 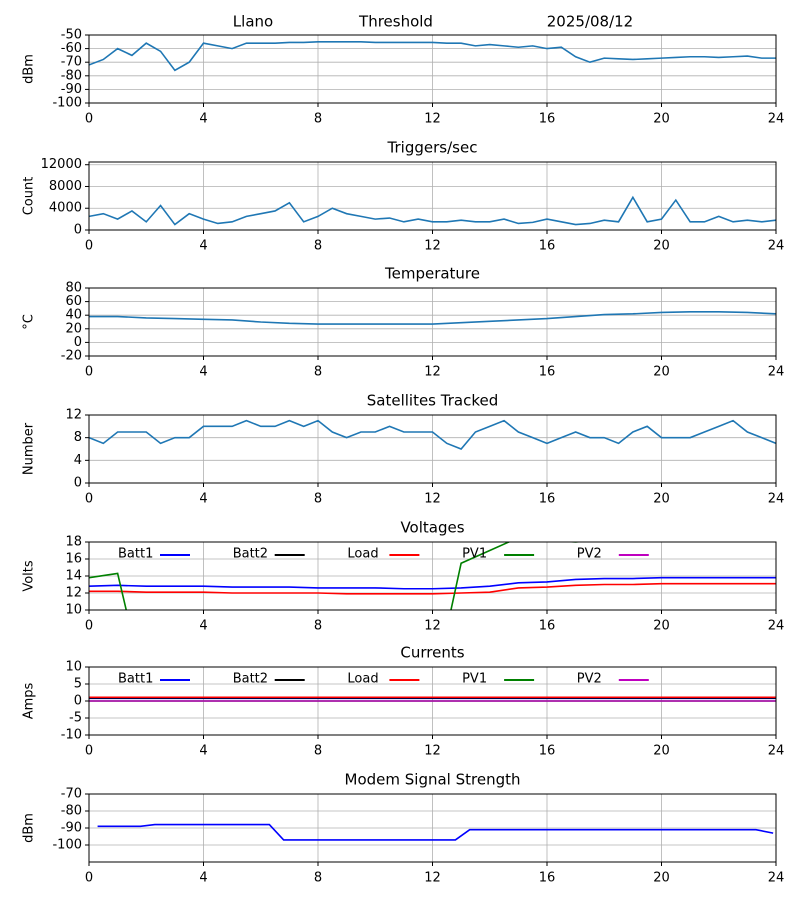 What do you see at coordinates (65, 186) in the screenshot?
I see `y-tick-label: 8000` at bounding box center [65, 186].